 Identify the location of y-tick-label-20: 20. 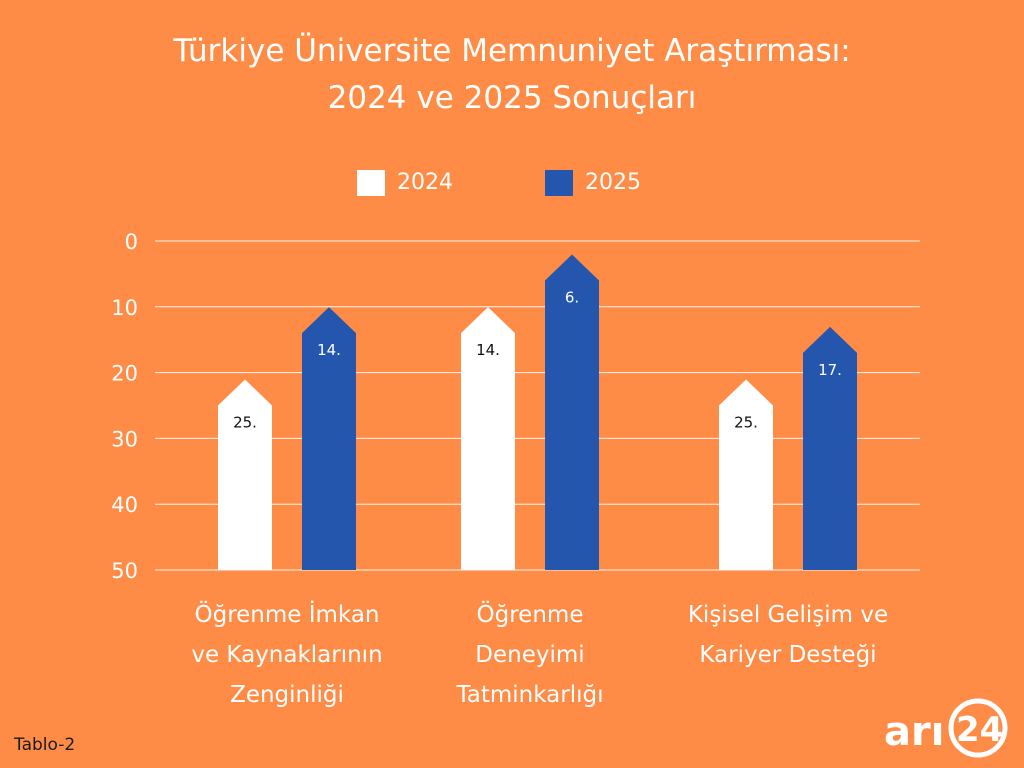
(124, 374).